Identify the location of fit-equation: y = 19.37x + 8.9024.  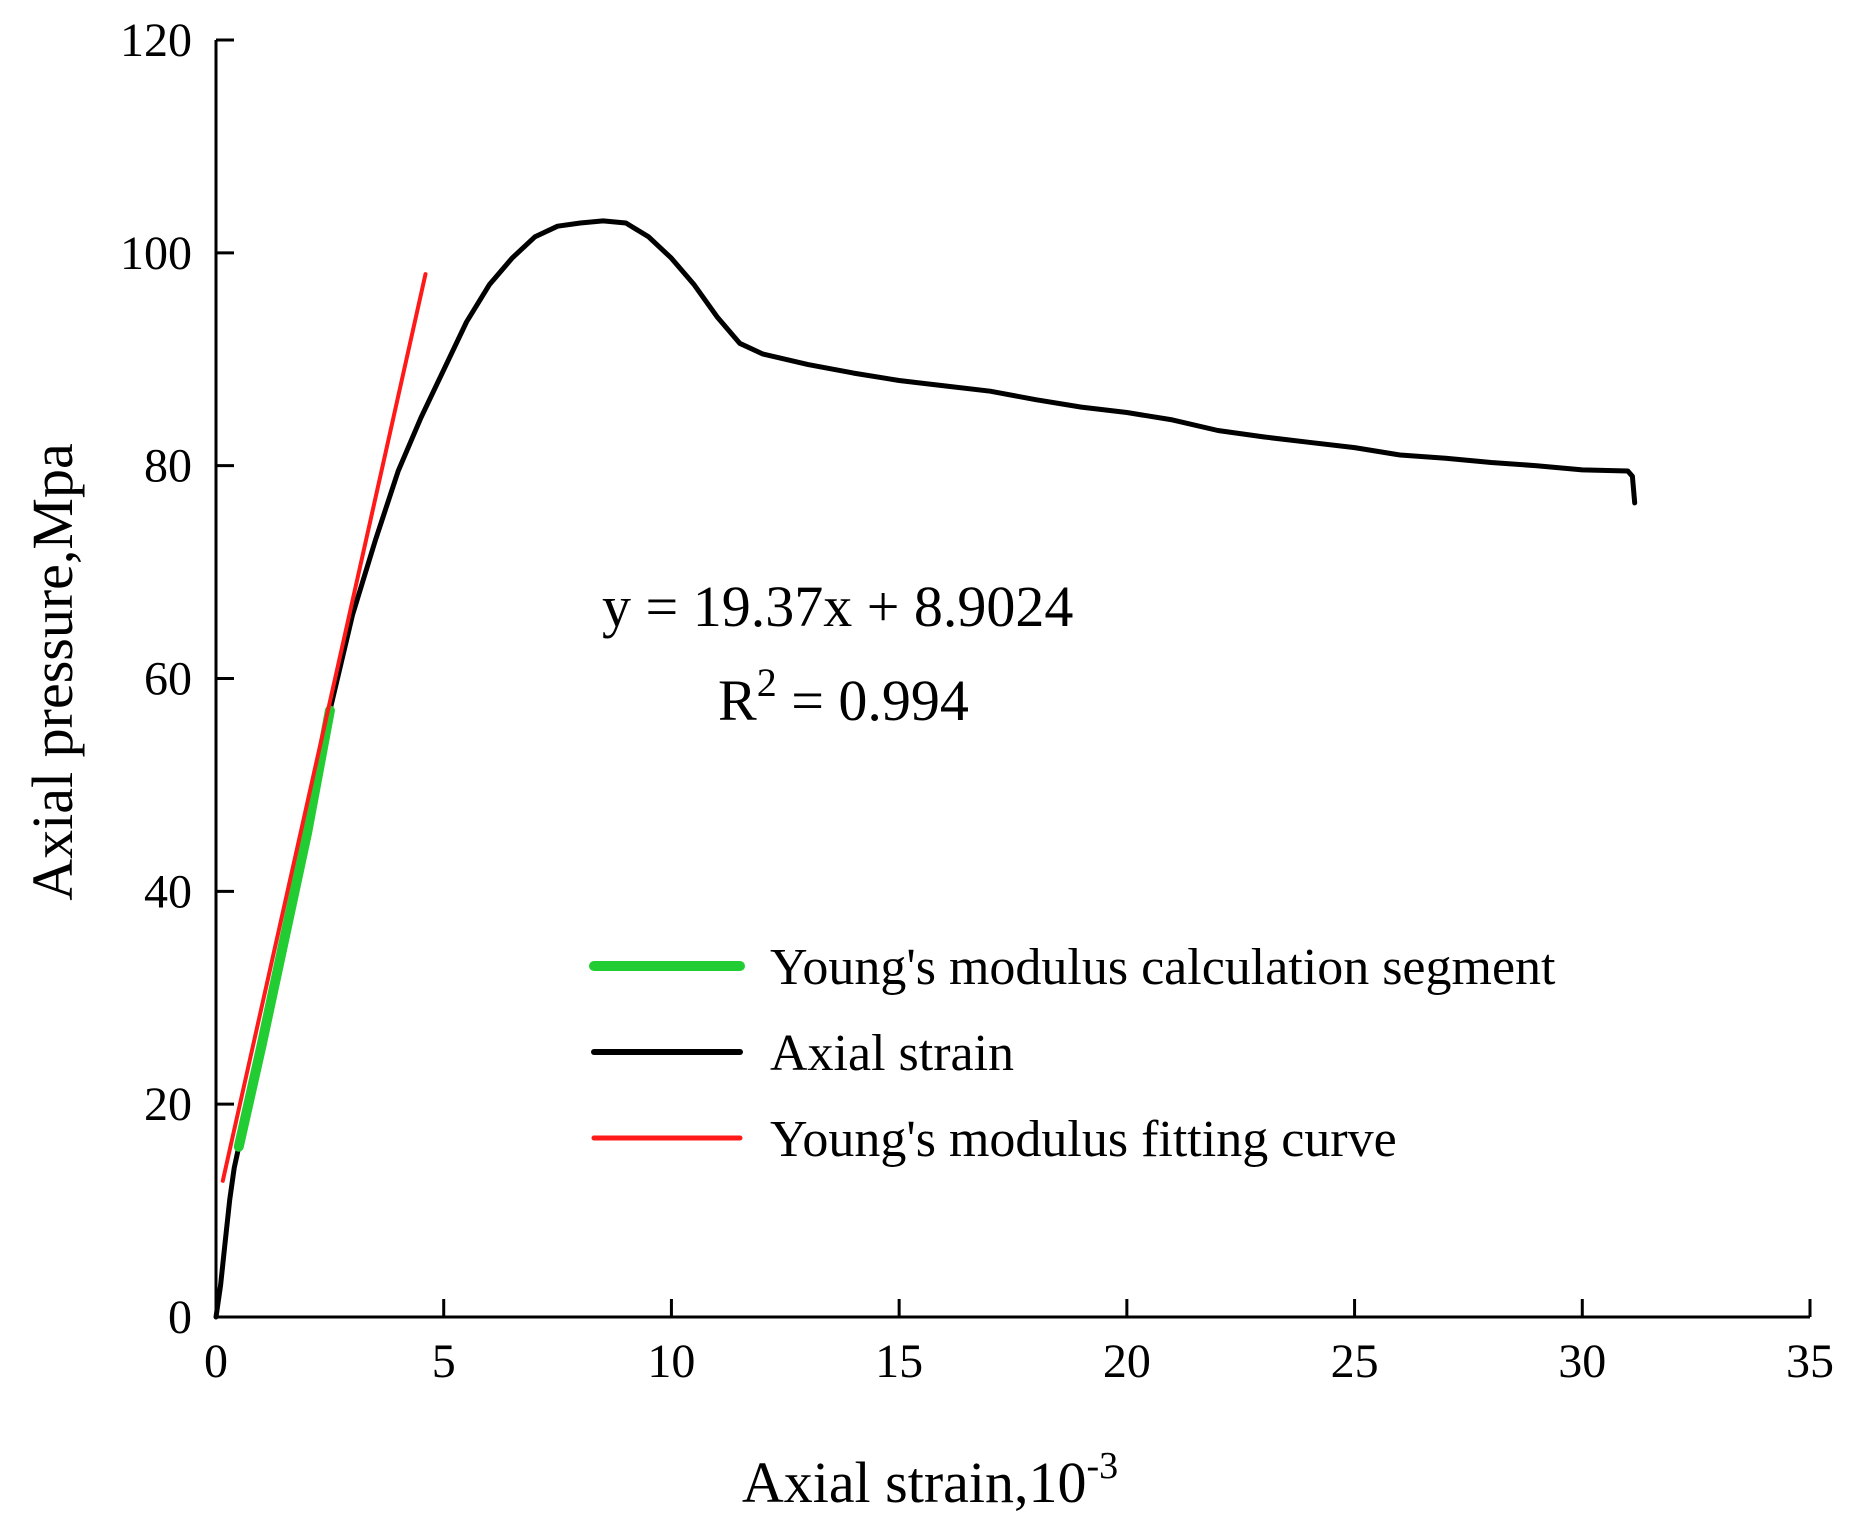
(837, 606).